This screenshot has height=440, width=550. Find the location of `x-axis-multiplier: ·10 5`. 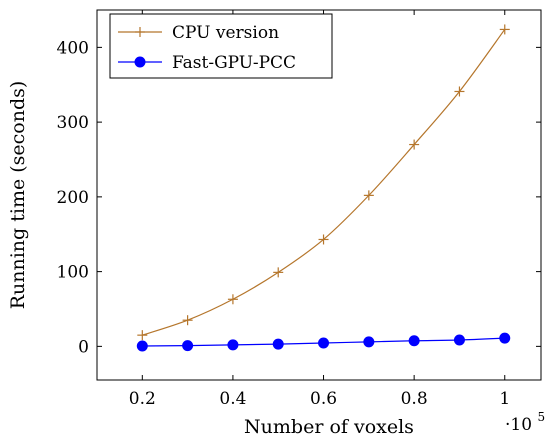

x-axis-multiplier: ·10 5 is located at coordinates (525, 422).